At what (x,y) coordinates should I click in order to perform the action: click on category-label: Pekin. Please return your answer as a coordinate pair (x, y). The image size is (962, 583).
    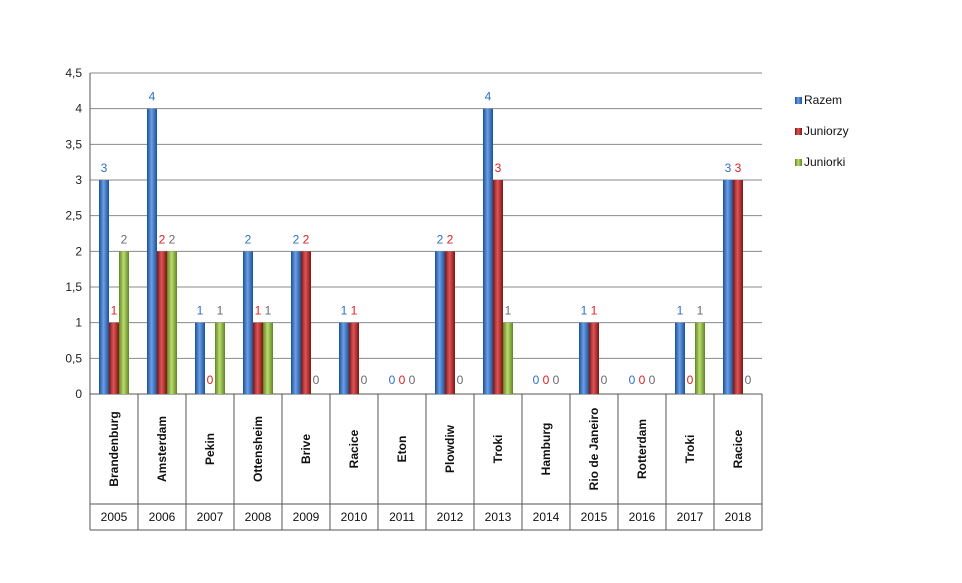
    Looking at the image, I should click on (210, 449).